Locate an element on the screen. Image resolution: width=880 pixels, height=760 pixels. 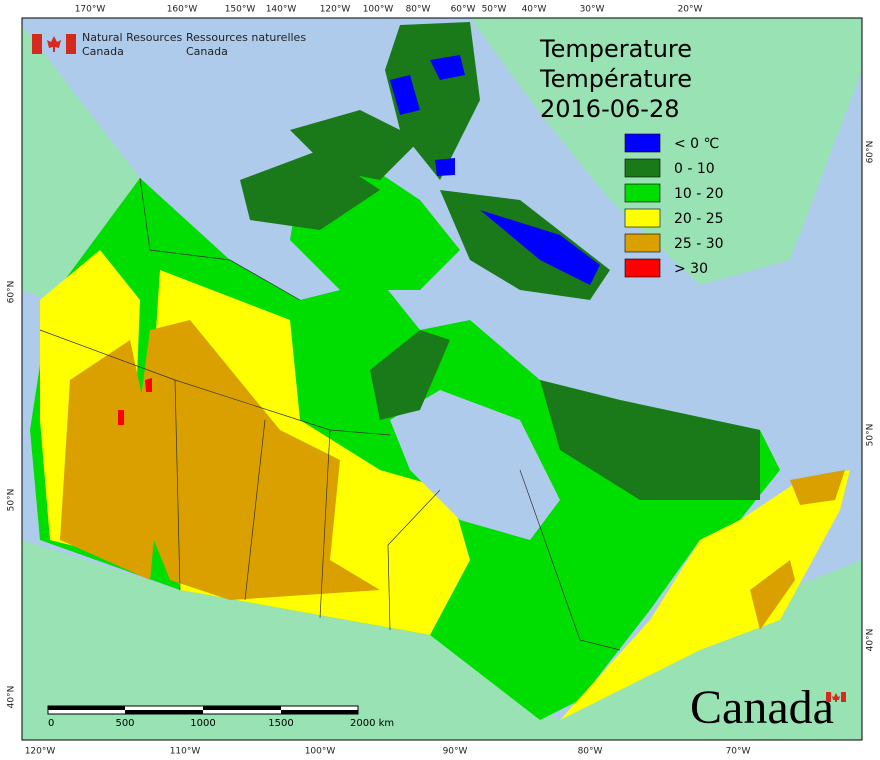
department-fr: Ressources naturelles is located at coordinates (246, 37).